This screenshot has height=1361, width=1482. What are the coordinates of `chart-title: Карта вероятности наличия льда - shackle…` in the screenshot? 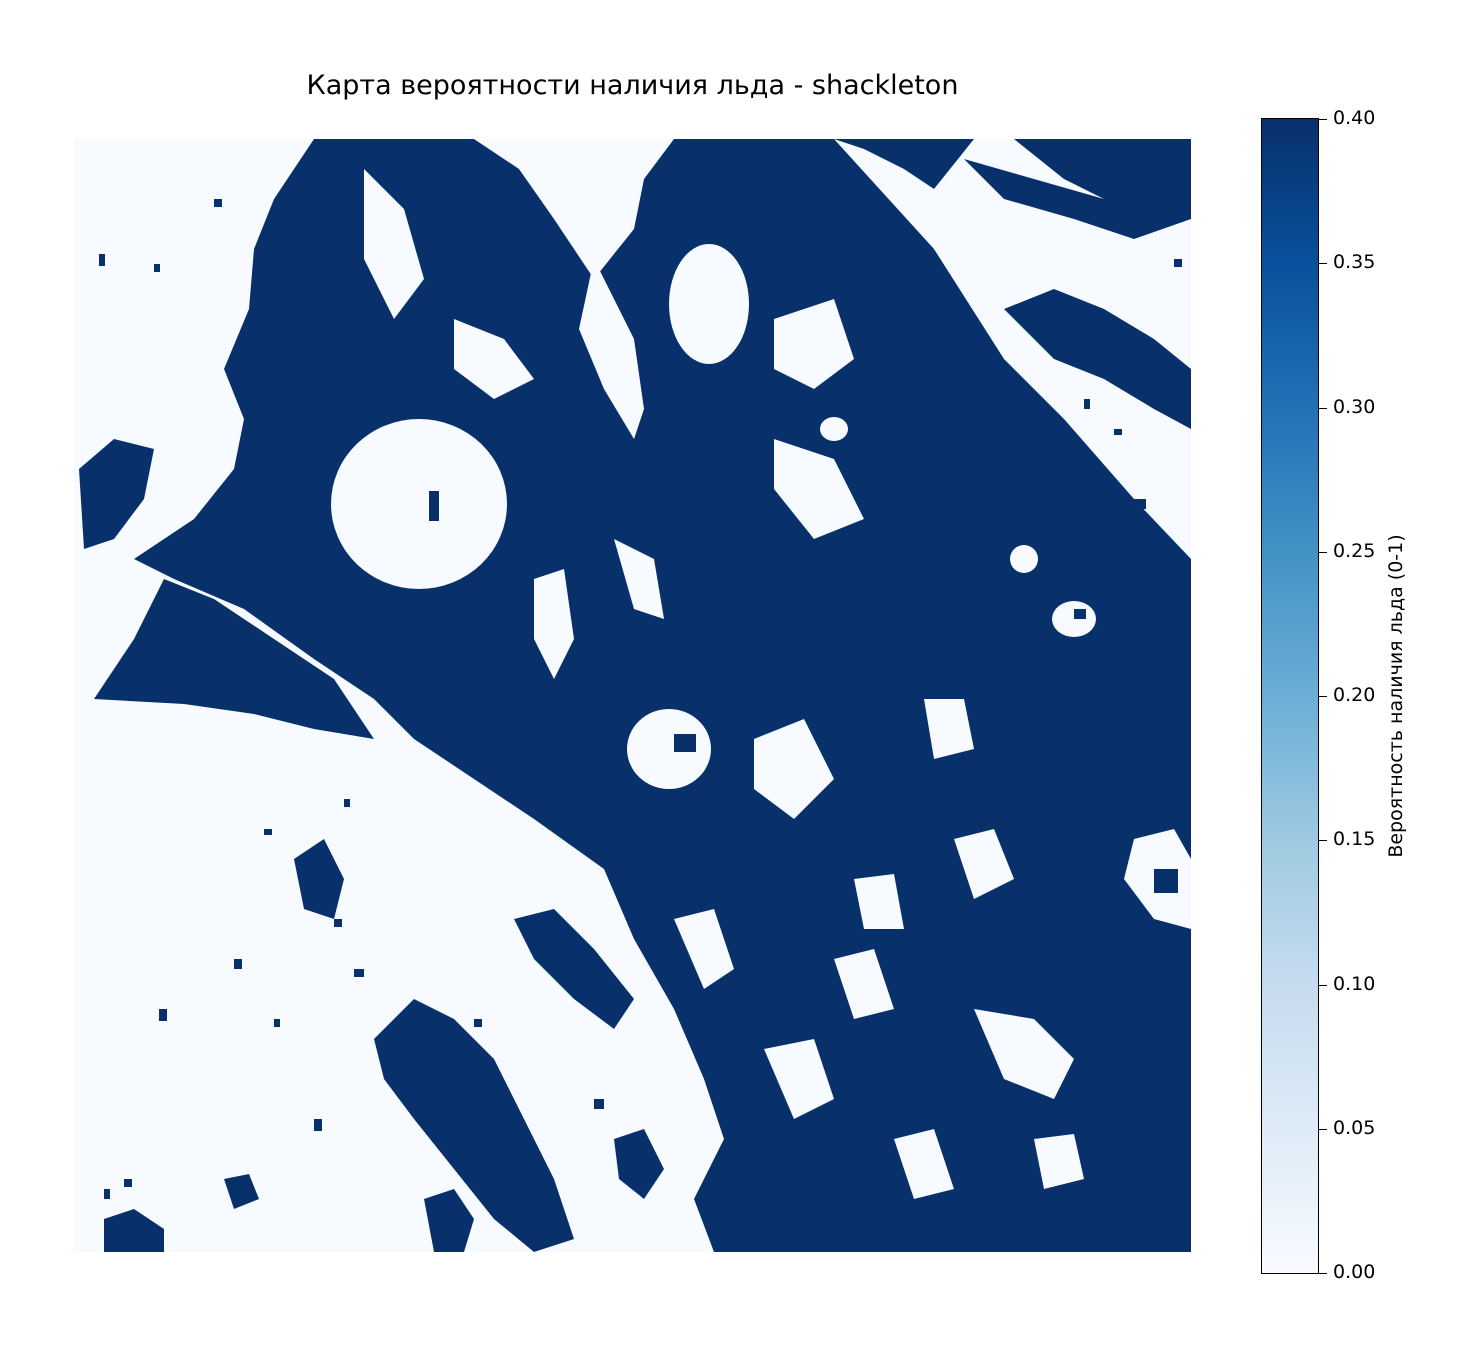 It's located at (632, 85).